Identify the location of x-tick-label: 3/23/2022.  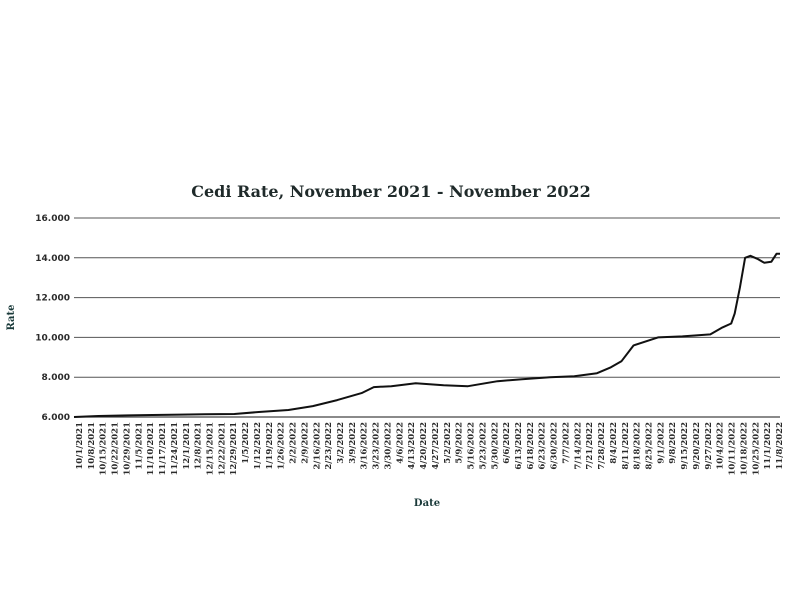
(377, 446).